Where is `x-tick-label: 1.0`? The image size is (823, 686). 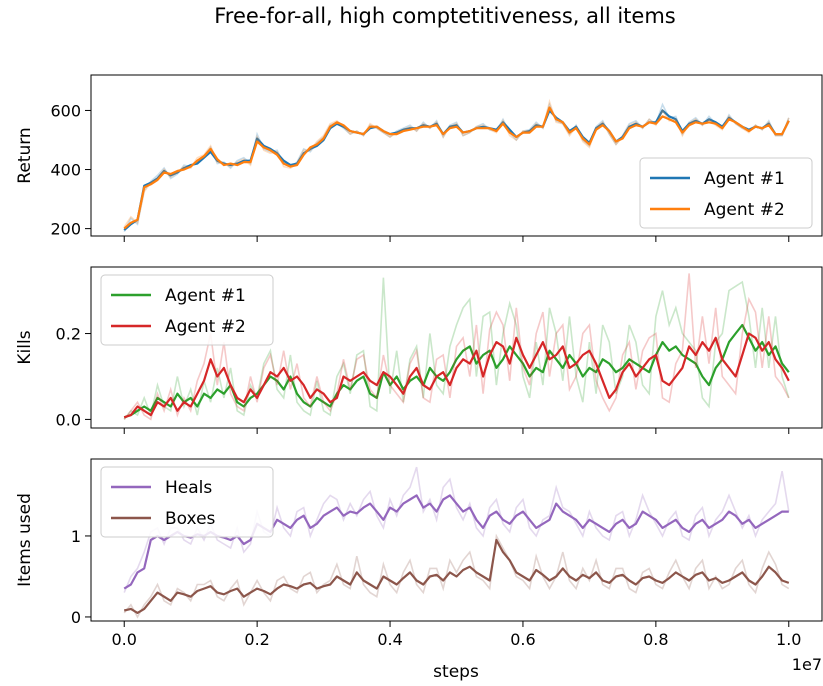 x-tick-label: 1.0 is located at coordinates (788, 639).